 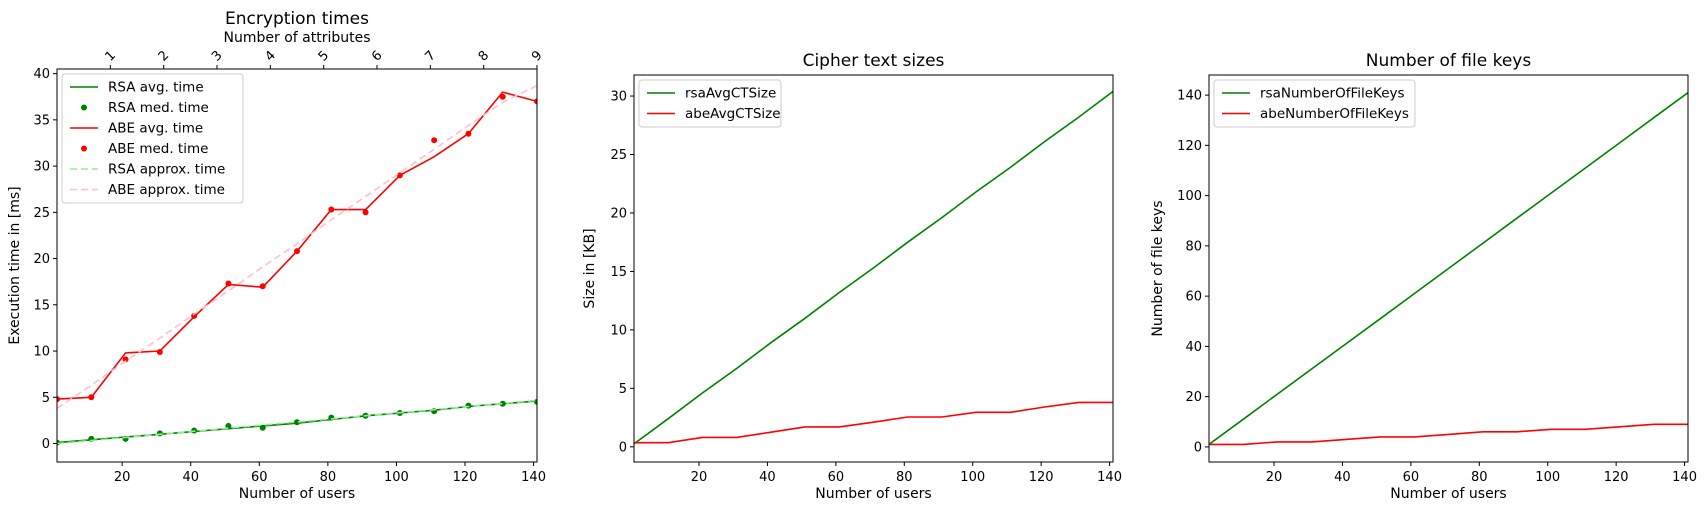 I want to click on y-tick-label: 140, so click(x=1189, y=96).